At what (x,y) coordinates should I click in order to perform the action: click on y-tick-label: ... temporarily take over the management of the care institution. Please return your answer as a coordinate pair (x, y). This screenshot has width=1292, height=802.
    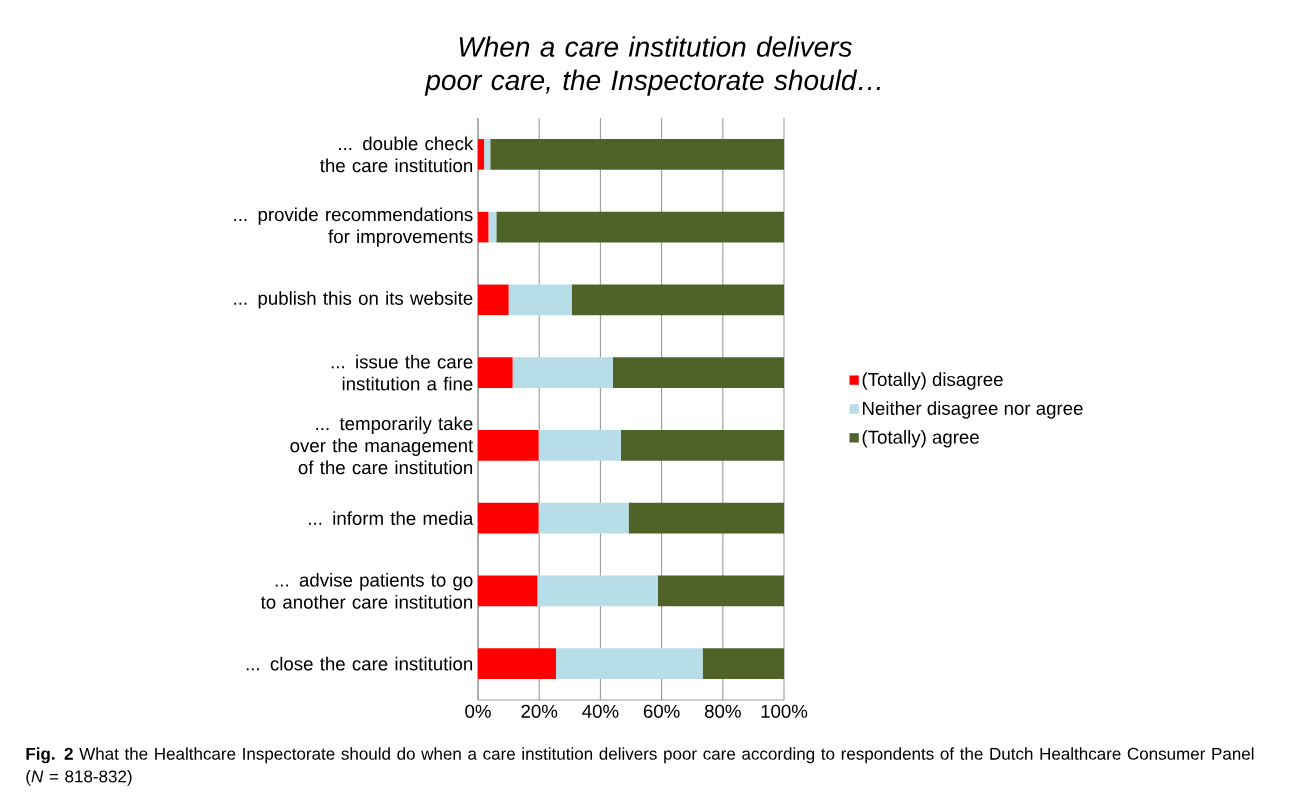
    Looking at the image, I should click on (382, 445).